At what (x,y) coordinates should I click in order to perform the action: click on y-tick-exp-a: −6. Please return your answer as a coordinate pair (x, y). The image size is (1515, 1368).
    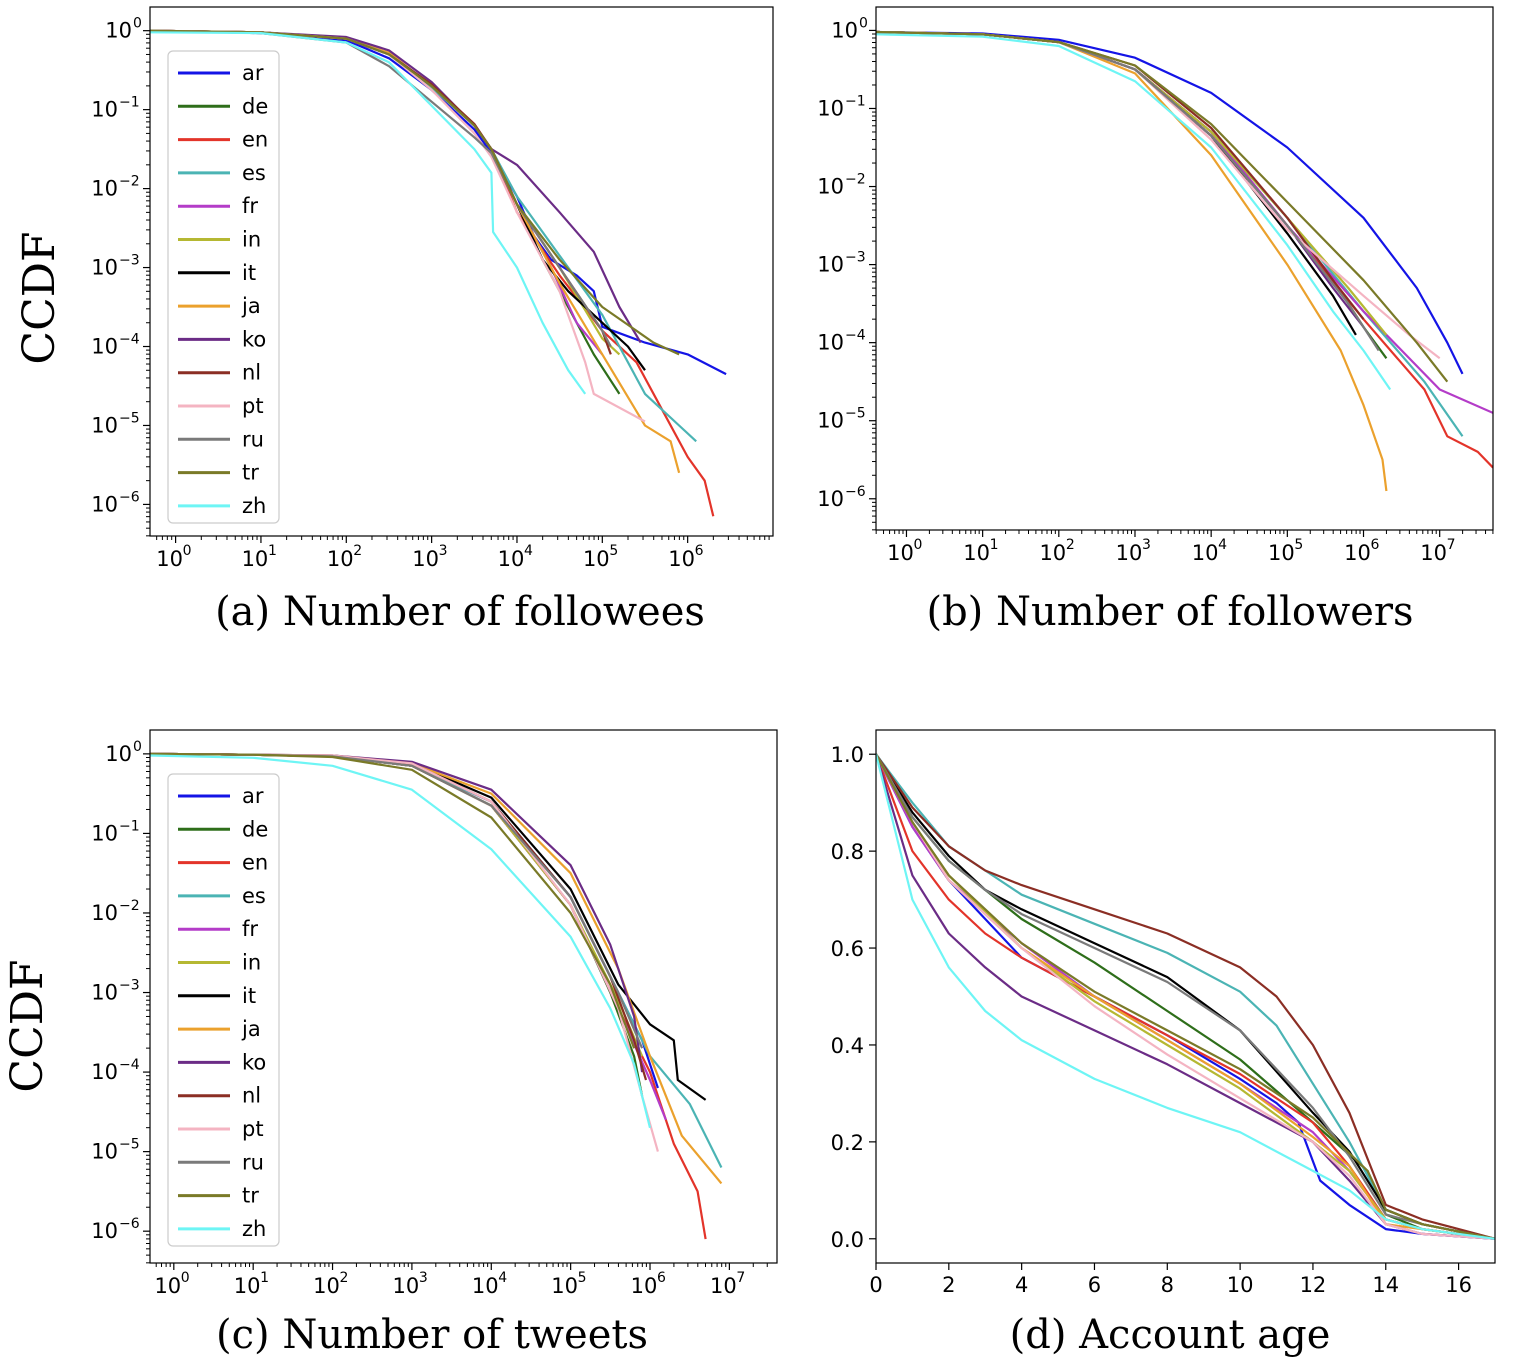
    Looking at the image, I should click on (129, 497).